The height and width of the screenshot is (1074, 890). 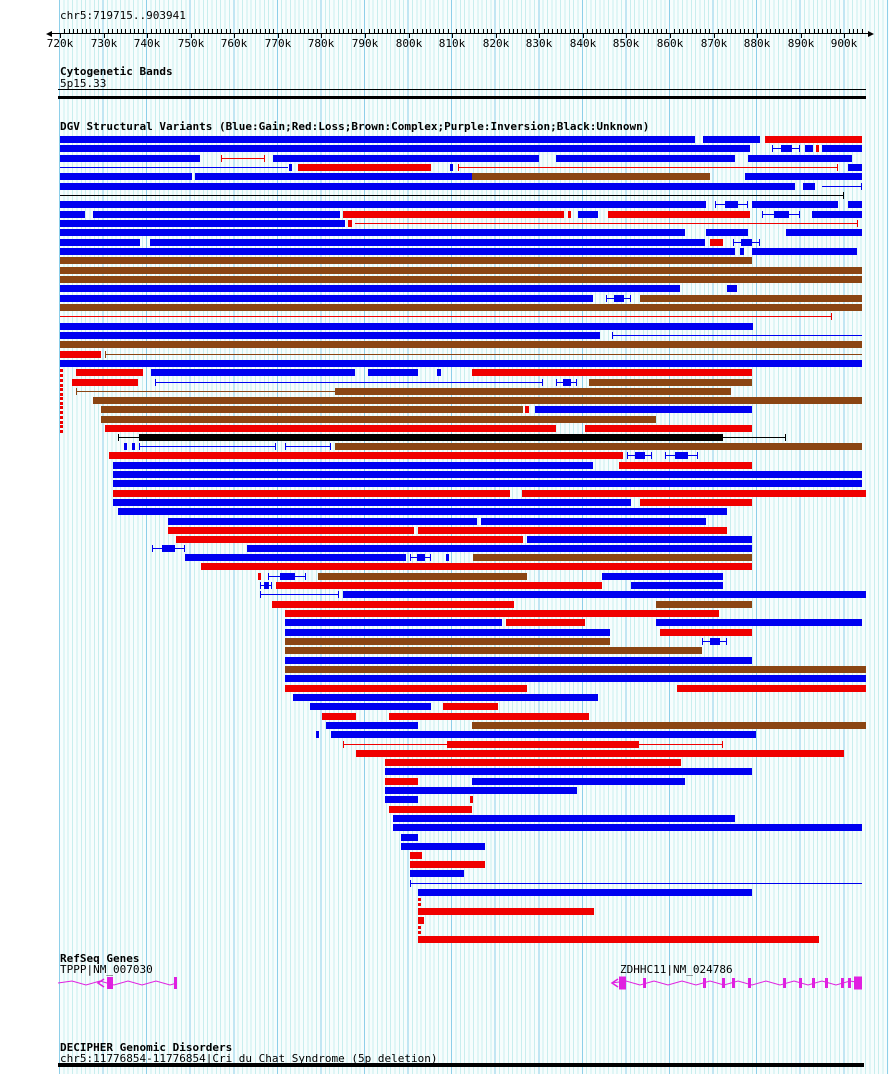 What do you see at coordinates (174, 167) in the screenshot?
I see `variant-line` at bounding box center [174, 167].